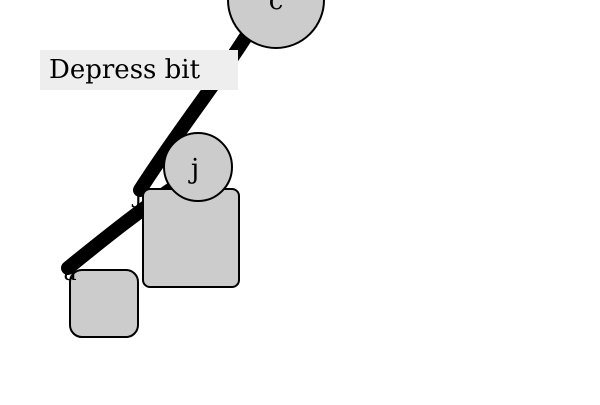  What do you see at coordinates (193, 169) in the screenshot?
I see `node-j-label: j` at bounding box center [193, 169].